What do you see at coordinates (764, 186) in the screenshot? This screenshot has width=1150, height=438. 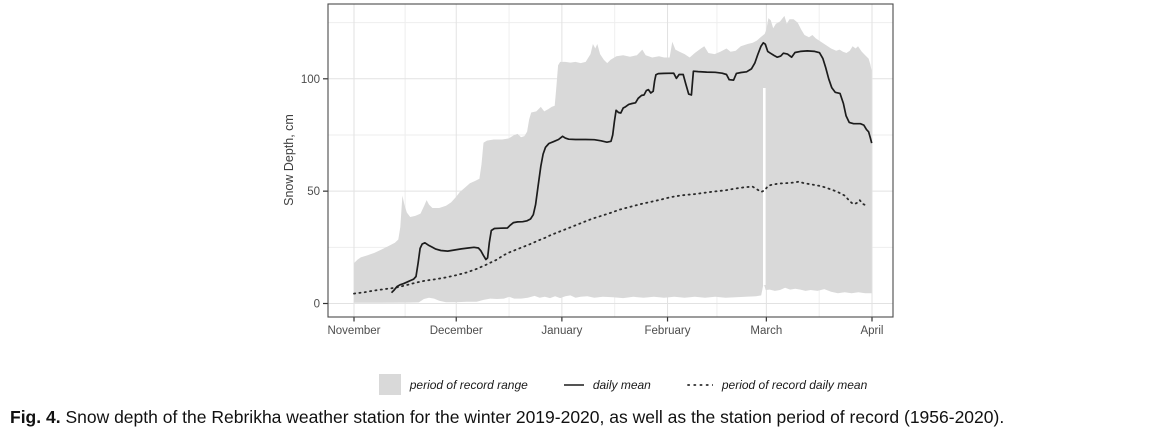 I see `ribbon-gap-feb29` at bounding box center [764, 186].